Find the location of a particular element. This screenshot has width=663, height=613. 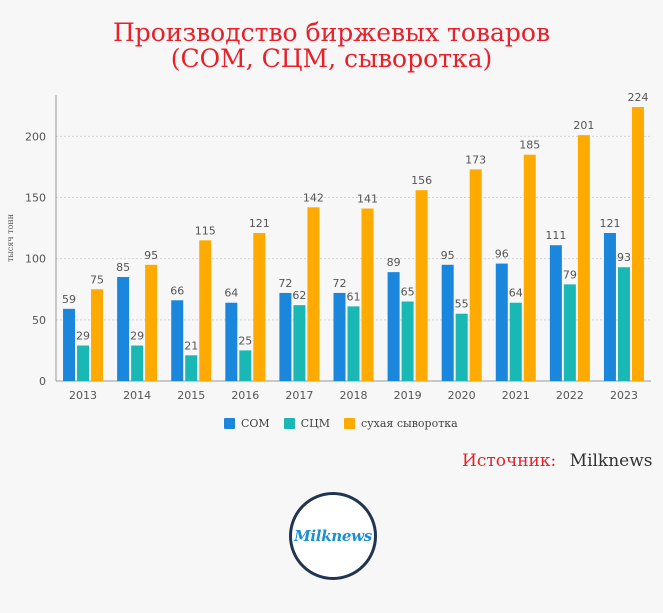

data-label: 115 is located at coordinates (205, 230).